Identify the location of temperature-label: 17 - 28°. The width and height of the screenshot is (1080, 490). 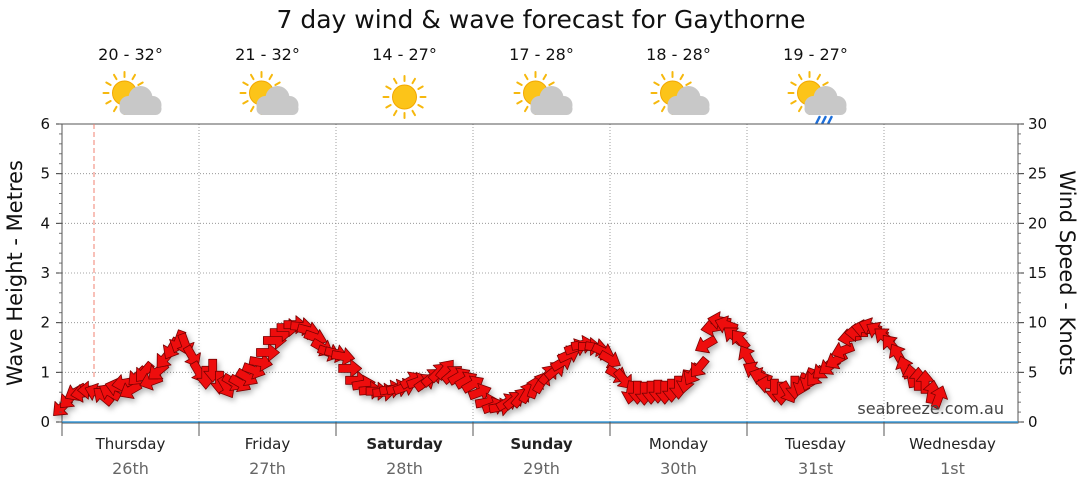
(541, 54).